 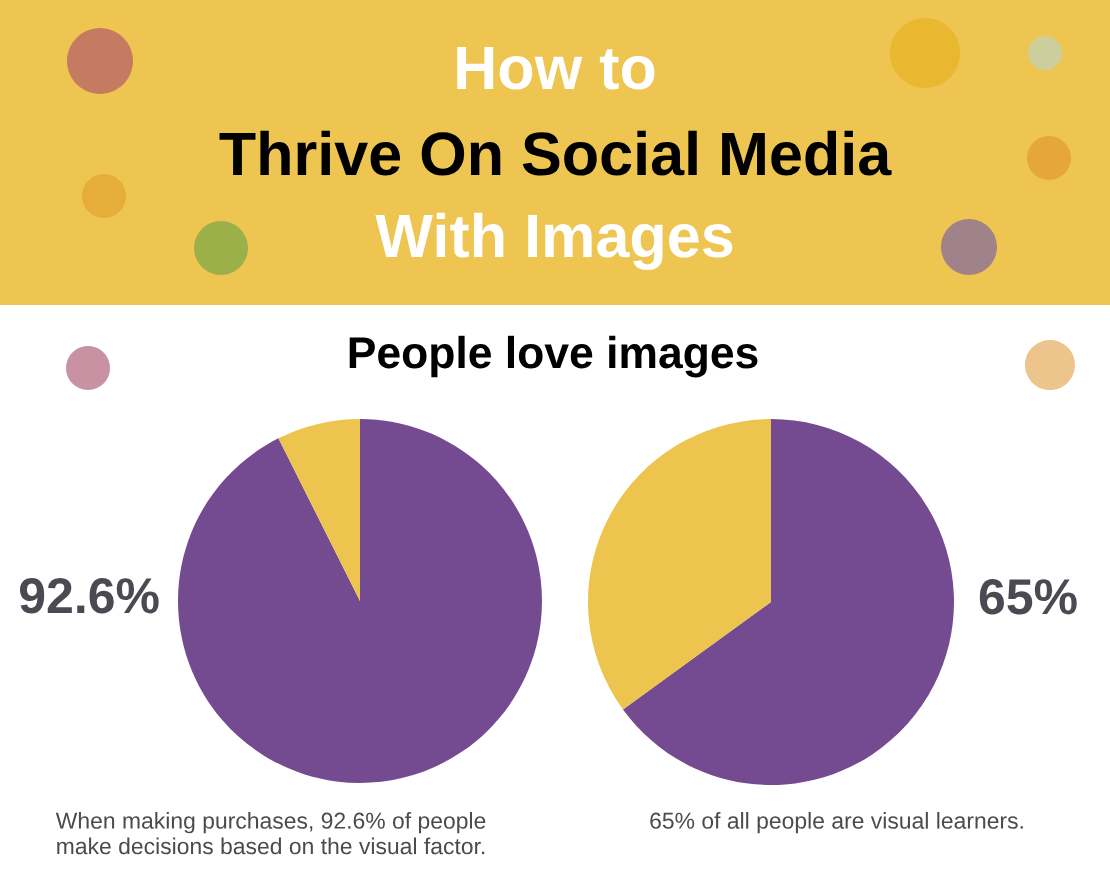 I want to click on data-label: 92.6%, so click(x=89, y=596).